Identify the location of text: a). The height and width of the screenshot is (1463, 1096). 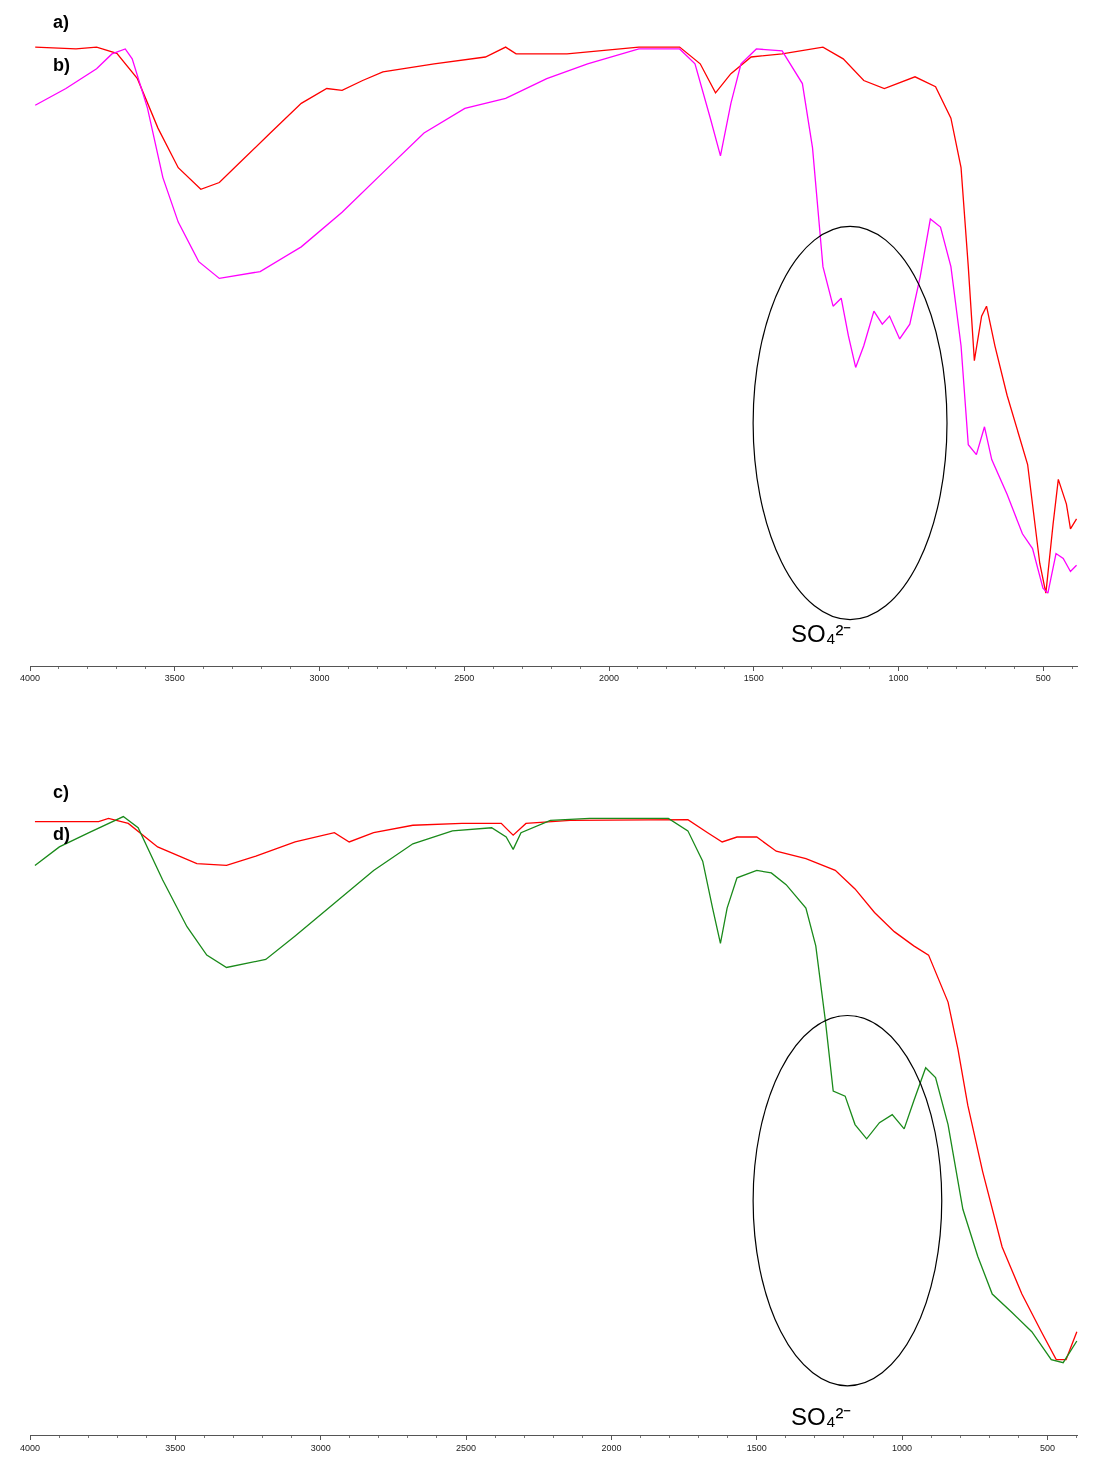
(61, 22).